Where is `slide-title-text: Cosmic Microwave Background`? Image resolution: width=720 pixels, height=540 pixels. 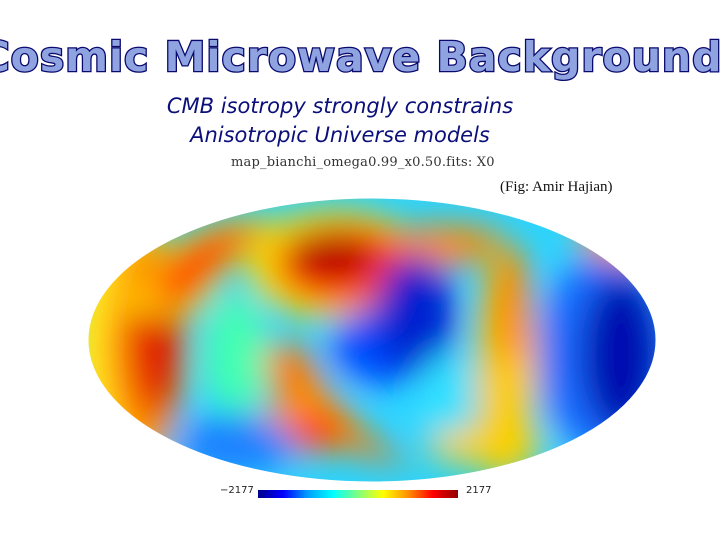 slide-title-text: Cosmic Microwave Background is located at coordinates (360, 57).